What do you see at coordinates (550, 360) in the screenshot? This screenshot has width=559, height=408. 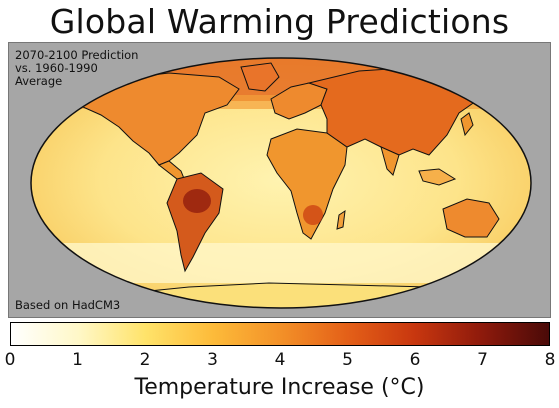 I see `colorbar-tick-label: 8` at bounding box center [550, 360].